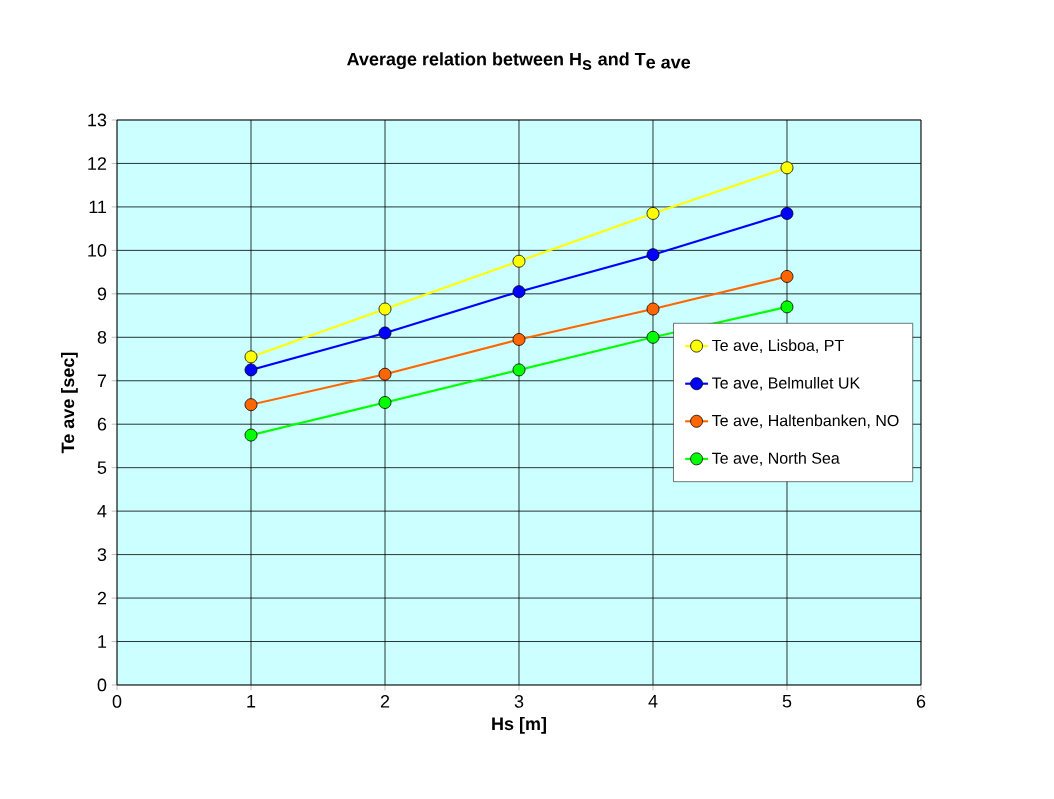  Describe the element at coordinates (921, 701) in the screenshot. I see `x-tick-label: 6` at that location.